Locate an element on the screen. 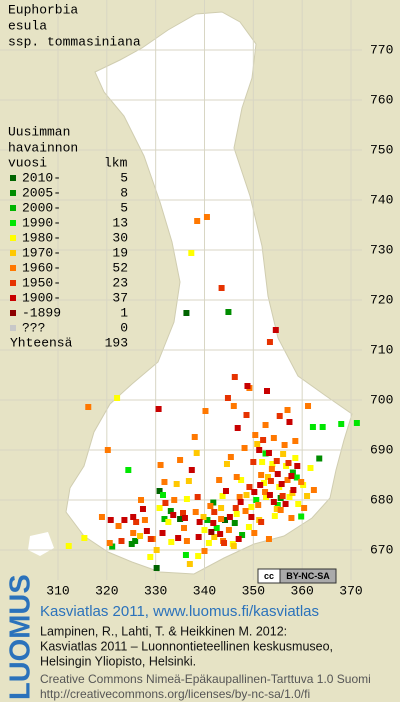 Image resolution: width=400 pixels, height=702 pixels. legend-heading: vuosi is located at coordinates (27, 162).